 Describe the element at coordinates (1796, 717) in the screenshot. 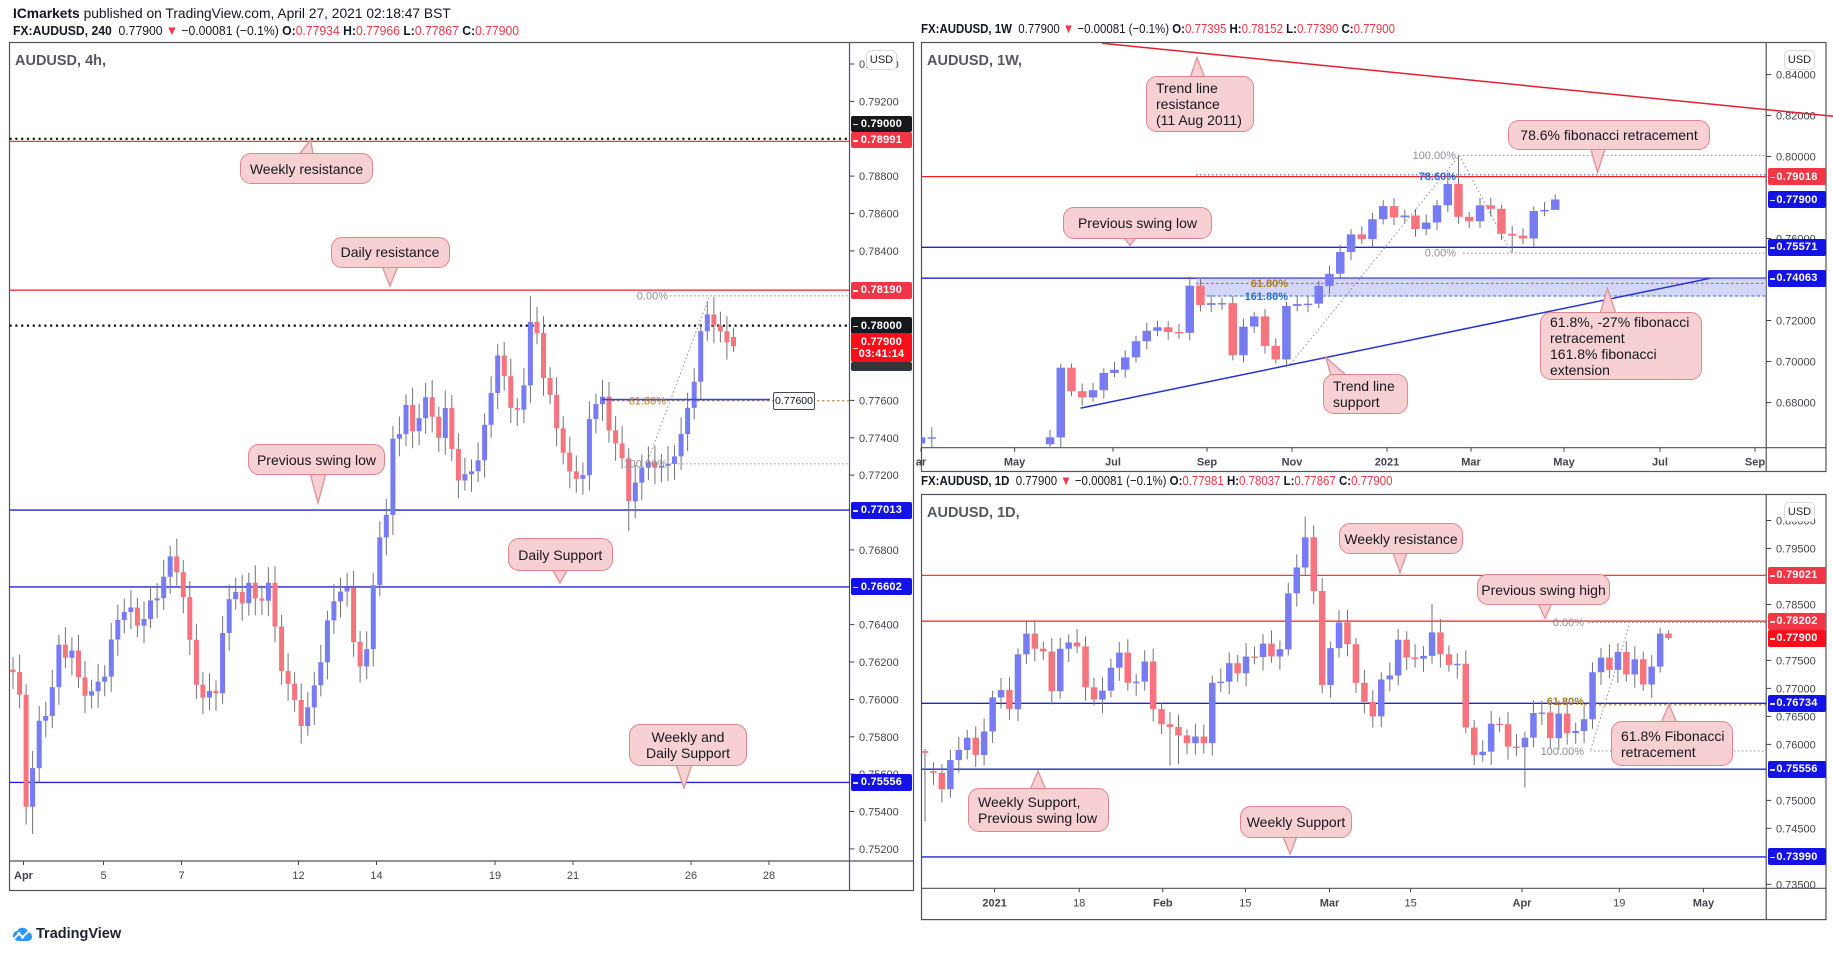

I see `svg-text: 0.76500` at that location.